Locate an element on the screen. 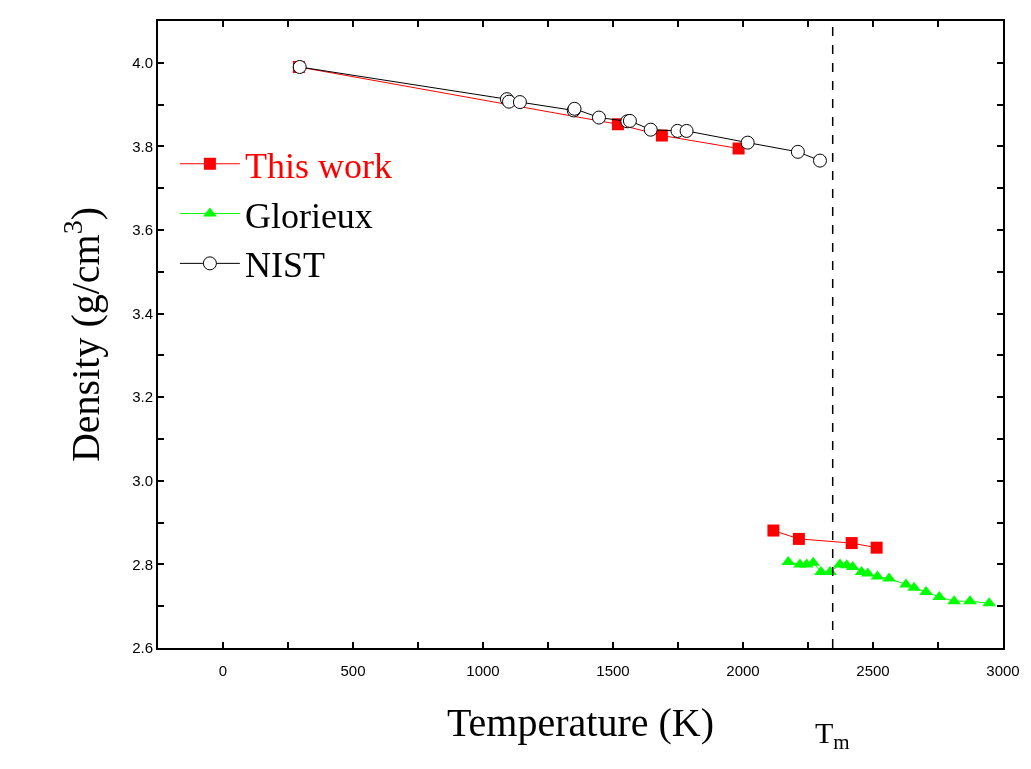 The height and width of the screenshot is (769, 1031). ref-line-label: T$_{m}$ is located at coordinates (832, 735).